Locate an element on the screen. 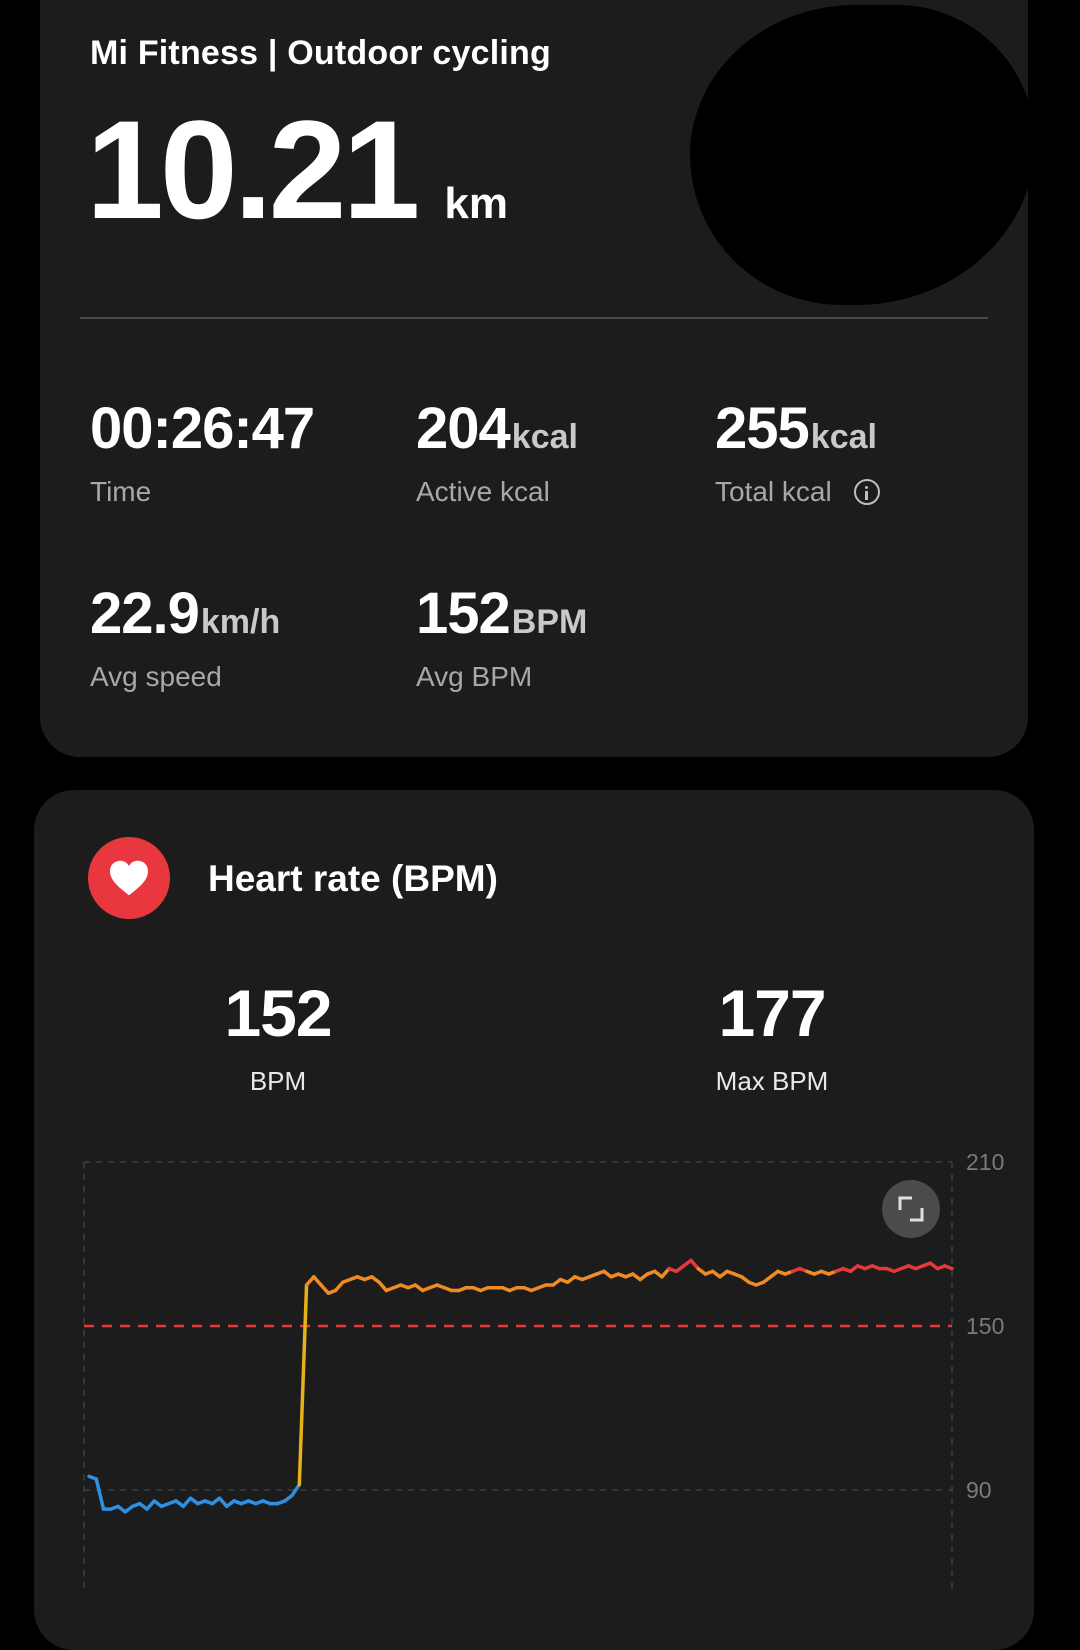 Image resolution: width=1080 pixels, height=1650 pixels. stat-value: 255kcal is located at coordinates (796, 428).